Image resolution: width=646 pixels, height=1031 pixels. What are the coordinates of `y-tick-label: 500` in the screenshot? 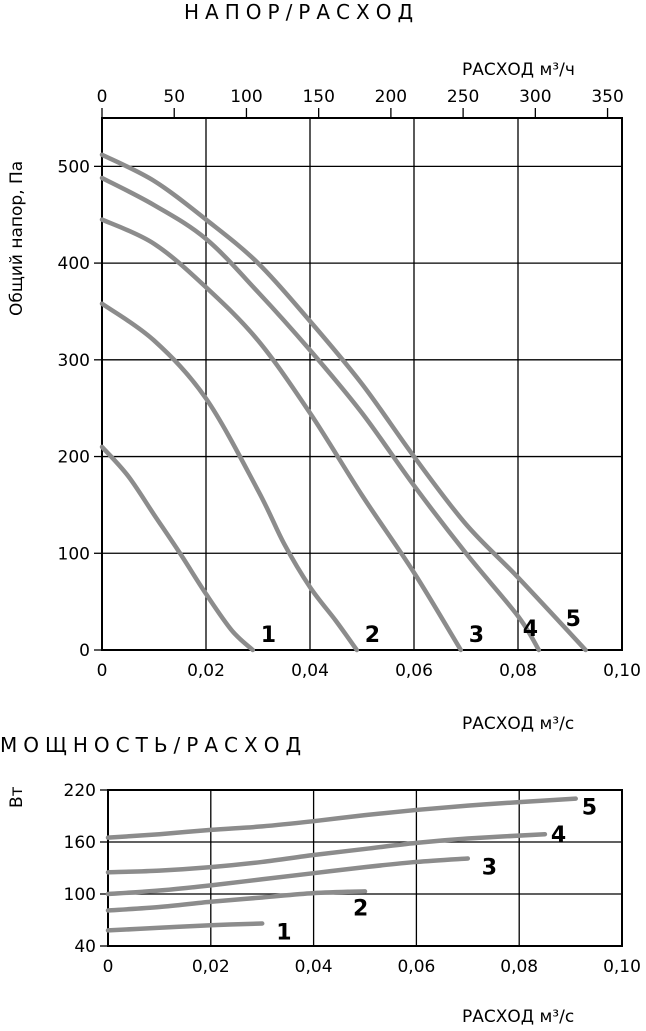 It's located at (74, 167).